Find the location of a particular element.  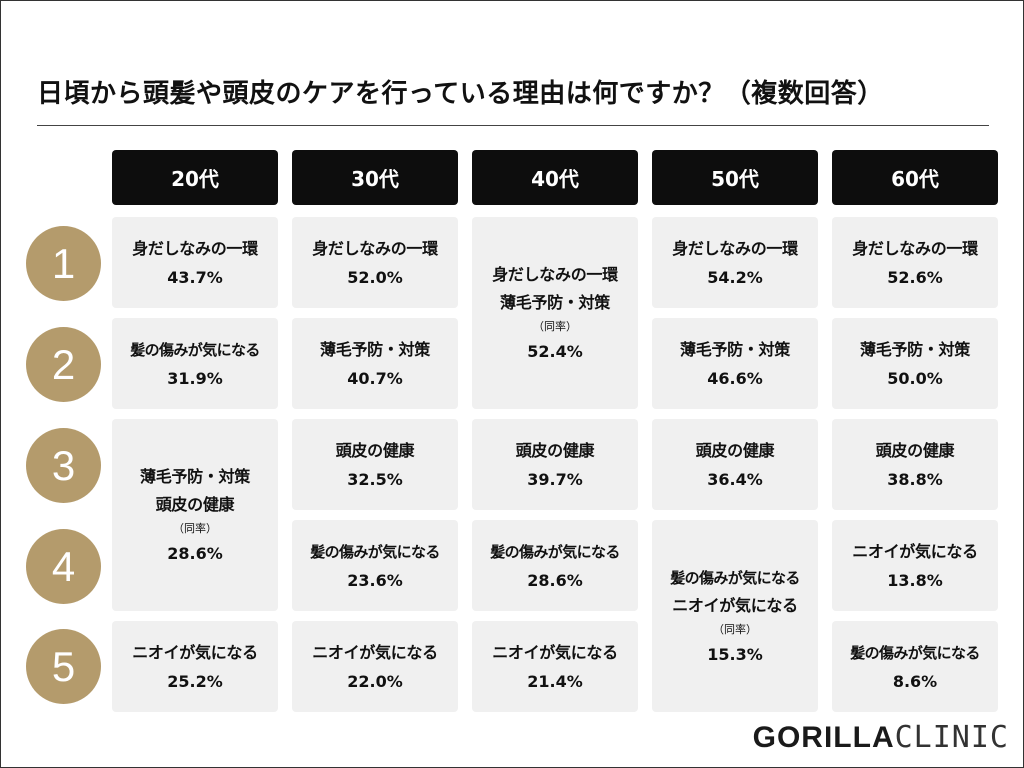

header-20s: 20代 is located at coordinates (195, 177).